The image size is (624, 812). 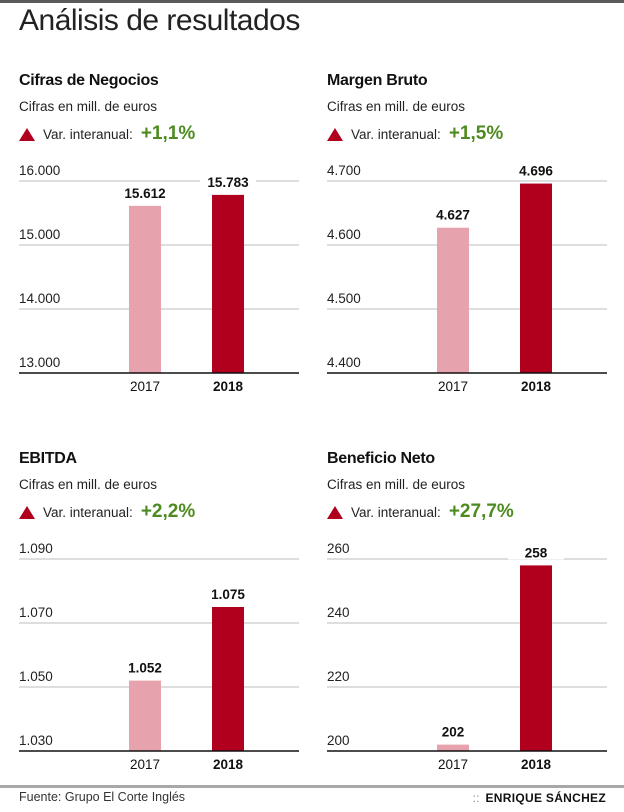 What do you see at coordinates (312, 1) in the screenshot?
I see `top-rule` at bounding box center [312, 1].